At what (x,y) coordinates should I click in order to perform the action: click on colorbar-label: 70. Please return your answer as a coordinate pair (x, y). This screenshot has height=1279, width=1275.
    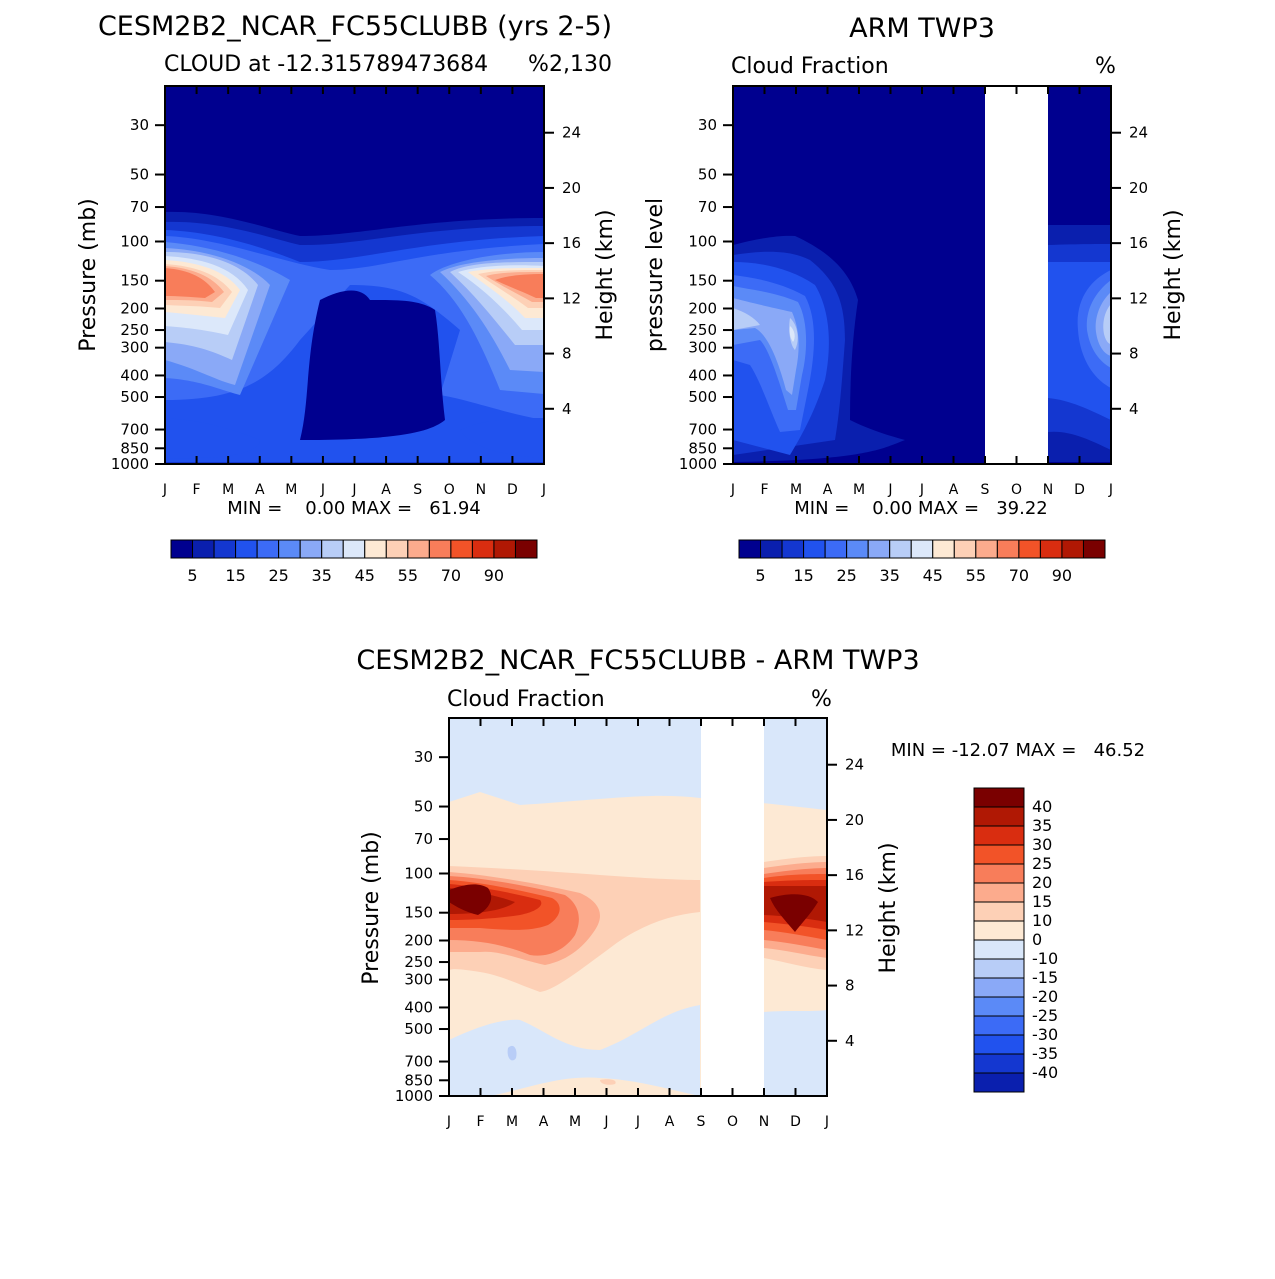
    Looking at the image, I should click on (451, 575).